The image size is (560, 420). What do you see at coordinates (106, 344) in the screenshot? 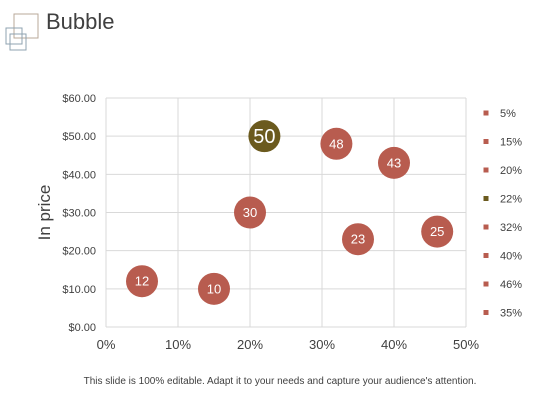
I see `x-tick-label: 0%` at bounding box center [106, 344].